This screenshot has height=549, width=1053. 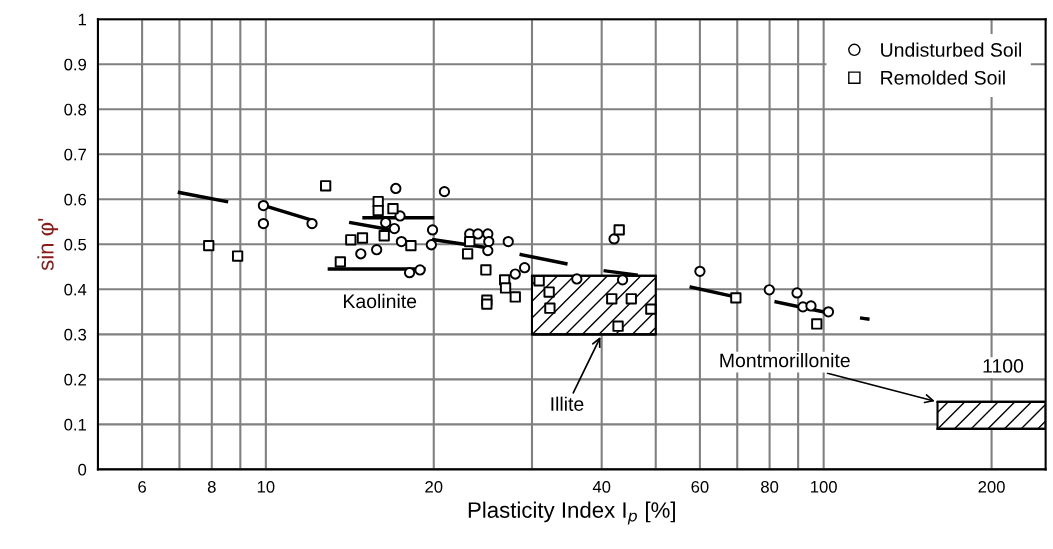 I want to click on x-tick-label: 200, so click(x=991, y=486).